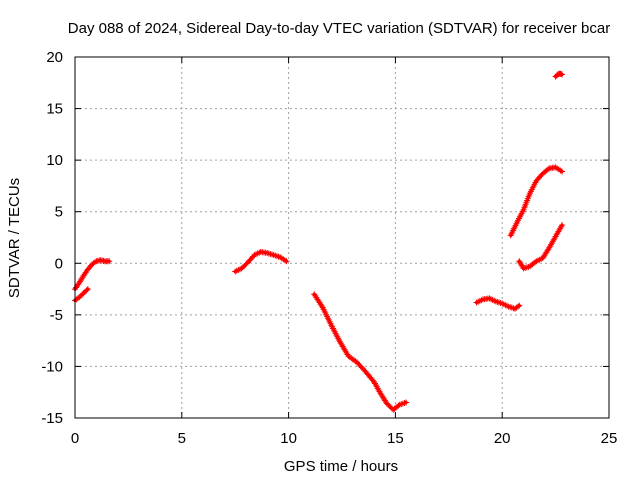 The image size is (640, 480). Describe the element at coordinates (540, 247) in the screenshot. I see `series-arc-5b` at that location.